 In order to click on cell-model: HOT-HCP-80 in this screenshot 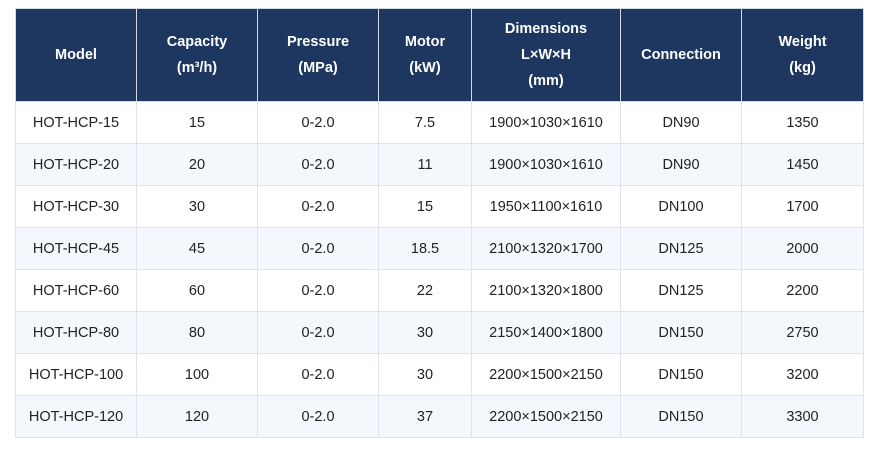, I will do `click(76, 332)`.